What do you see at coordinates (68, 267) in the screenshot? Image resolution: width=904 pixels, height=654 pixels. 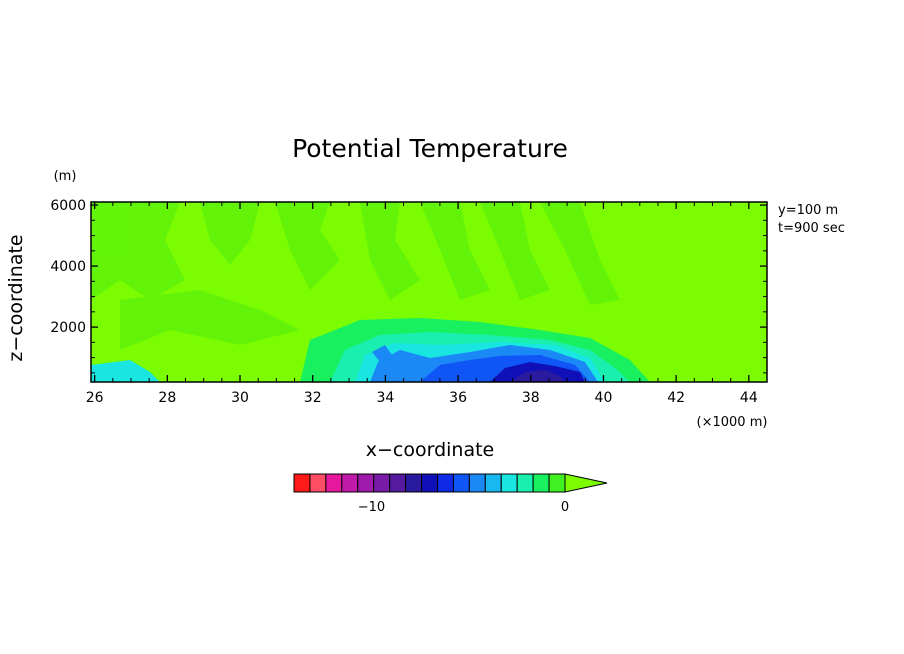 I see `y-tick-label: 4000` at bounding box center [68, 267].